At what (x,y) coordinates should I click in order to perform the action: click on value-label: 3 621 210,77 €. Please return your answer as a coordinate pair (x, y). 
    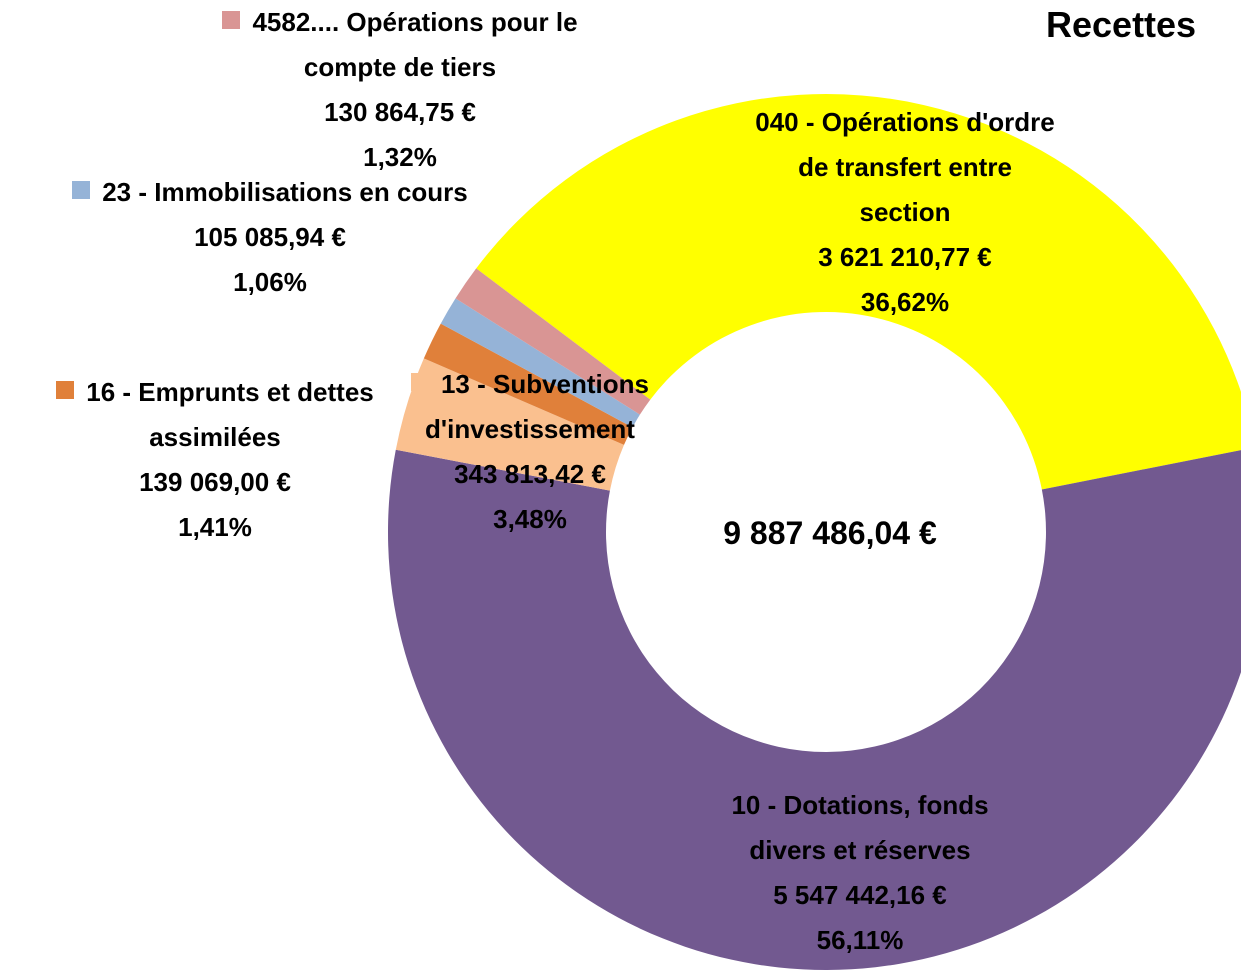
    Looking at the image, I should click on (905, 257).